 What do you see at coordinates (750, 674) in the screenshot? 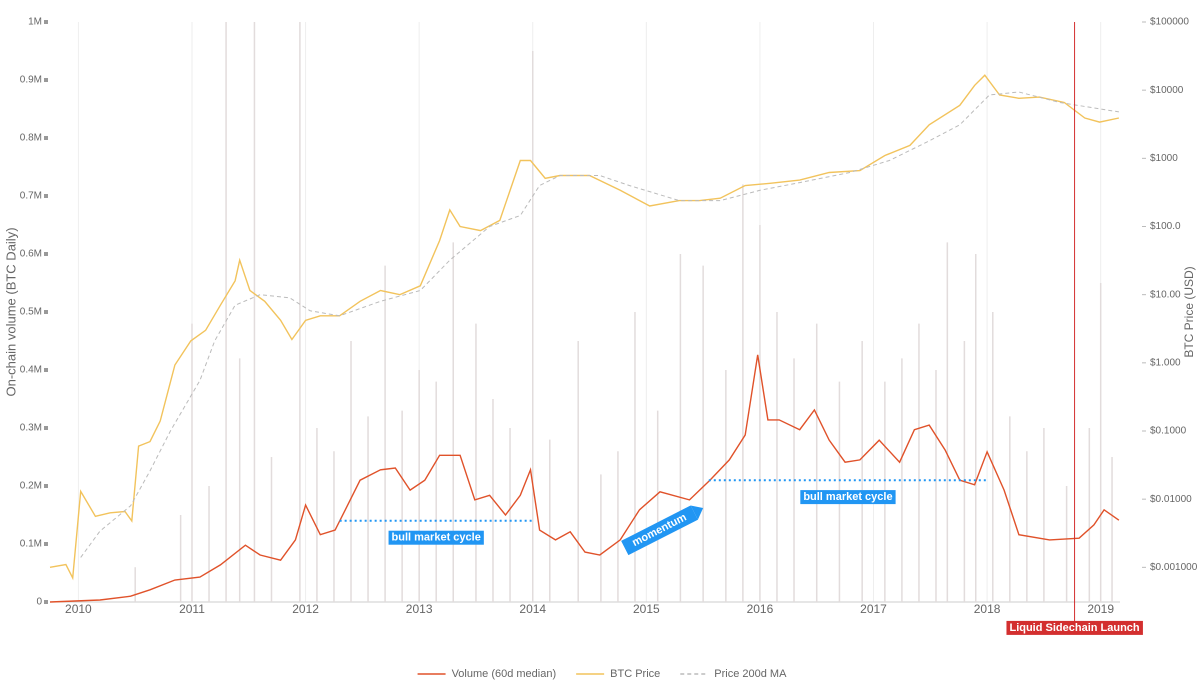
I see `legend-label: Price 200d MA` at bounding box center [750, 674].